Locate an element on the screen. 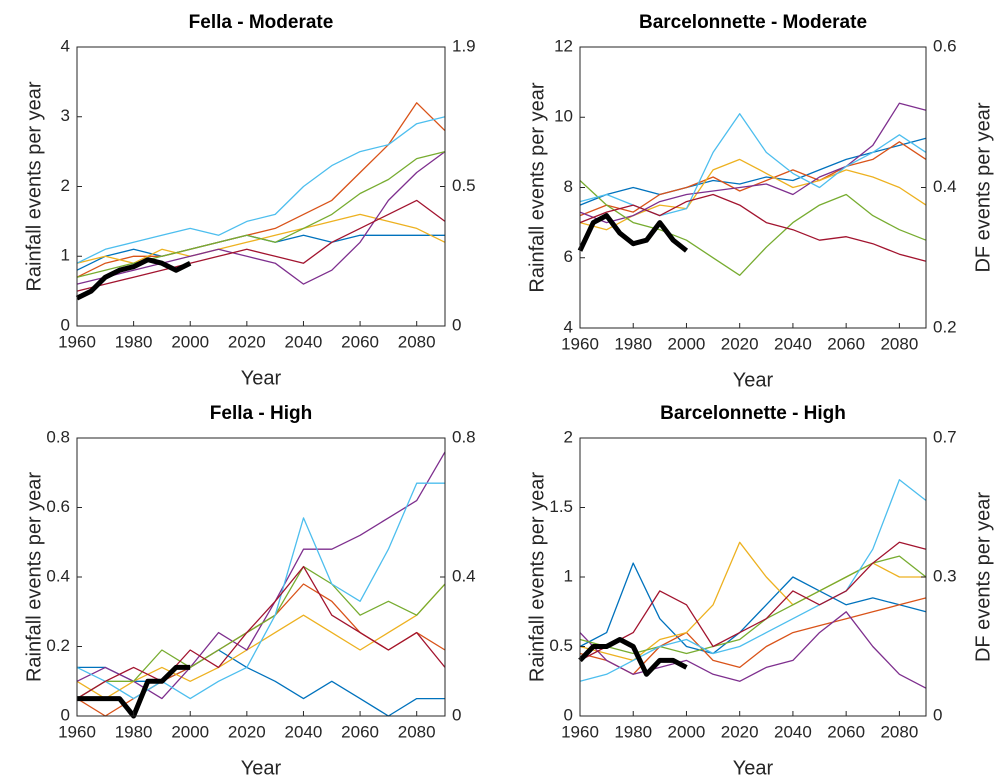 The image size is (997, 778). y-tick-label: 0.8 is located at coordinates (58, 436).